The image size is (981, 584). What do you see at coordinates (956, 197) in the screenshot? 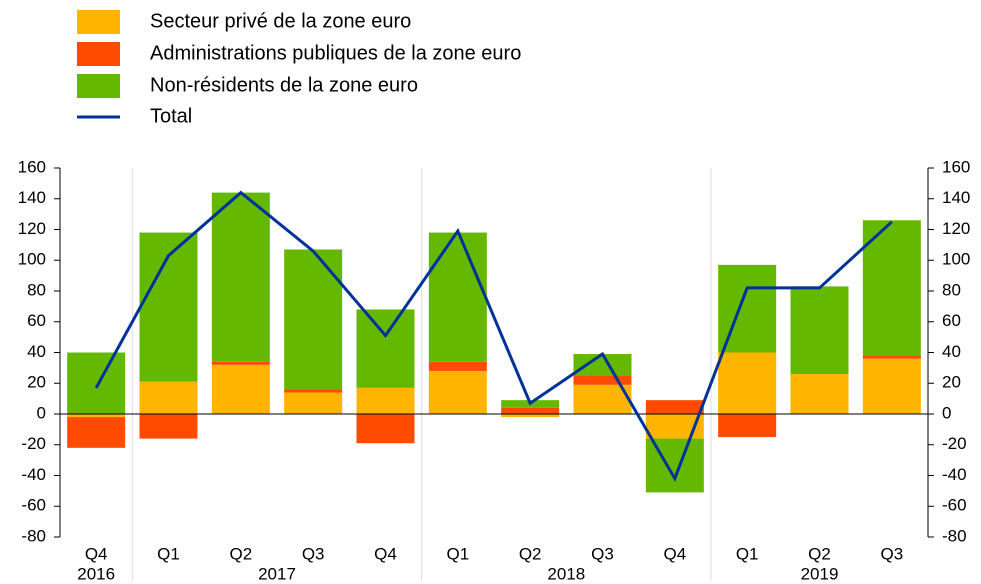
I see `y2-tick-label: 140` at bounding box center [956, 197].